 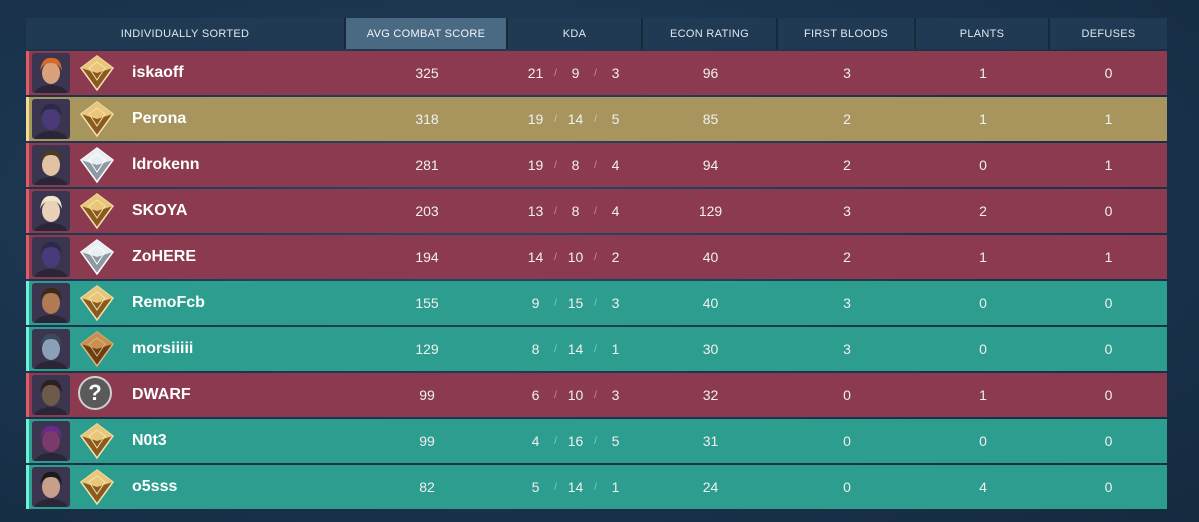 I want to click on unranked-icon: ?, so click(x=97, y=395).